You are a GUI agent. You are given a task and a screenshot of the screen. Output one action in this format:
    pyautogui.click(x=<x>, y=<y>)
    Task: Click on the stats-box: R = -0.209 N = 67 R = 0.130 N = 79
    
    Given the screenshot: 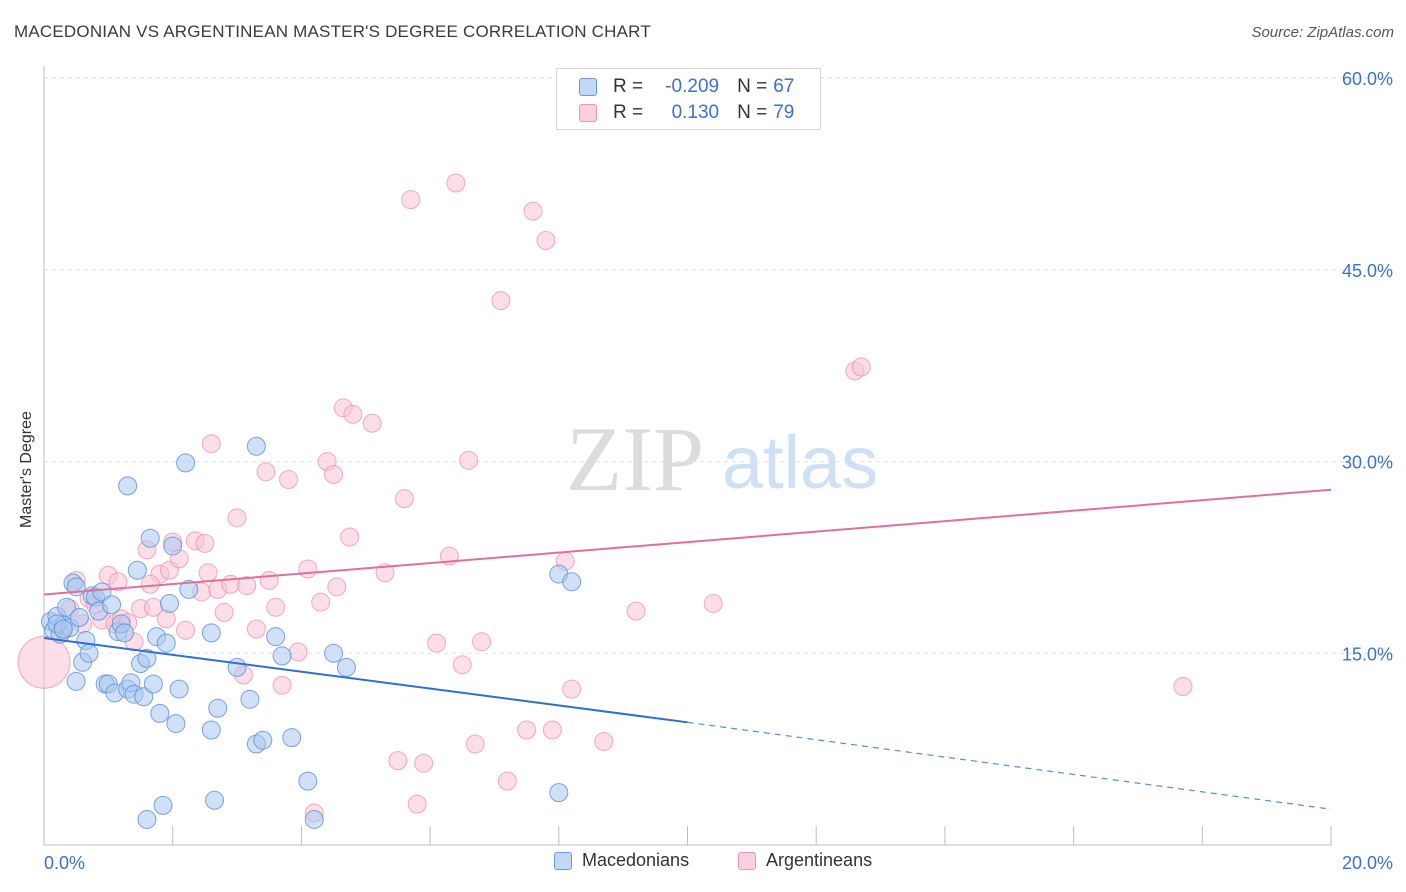 What is the action you would take?
    pyautogui.click(x=688, y=99)
    